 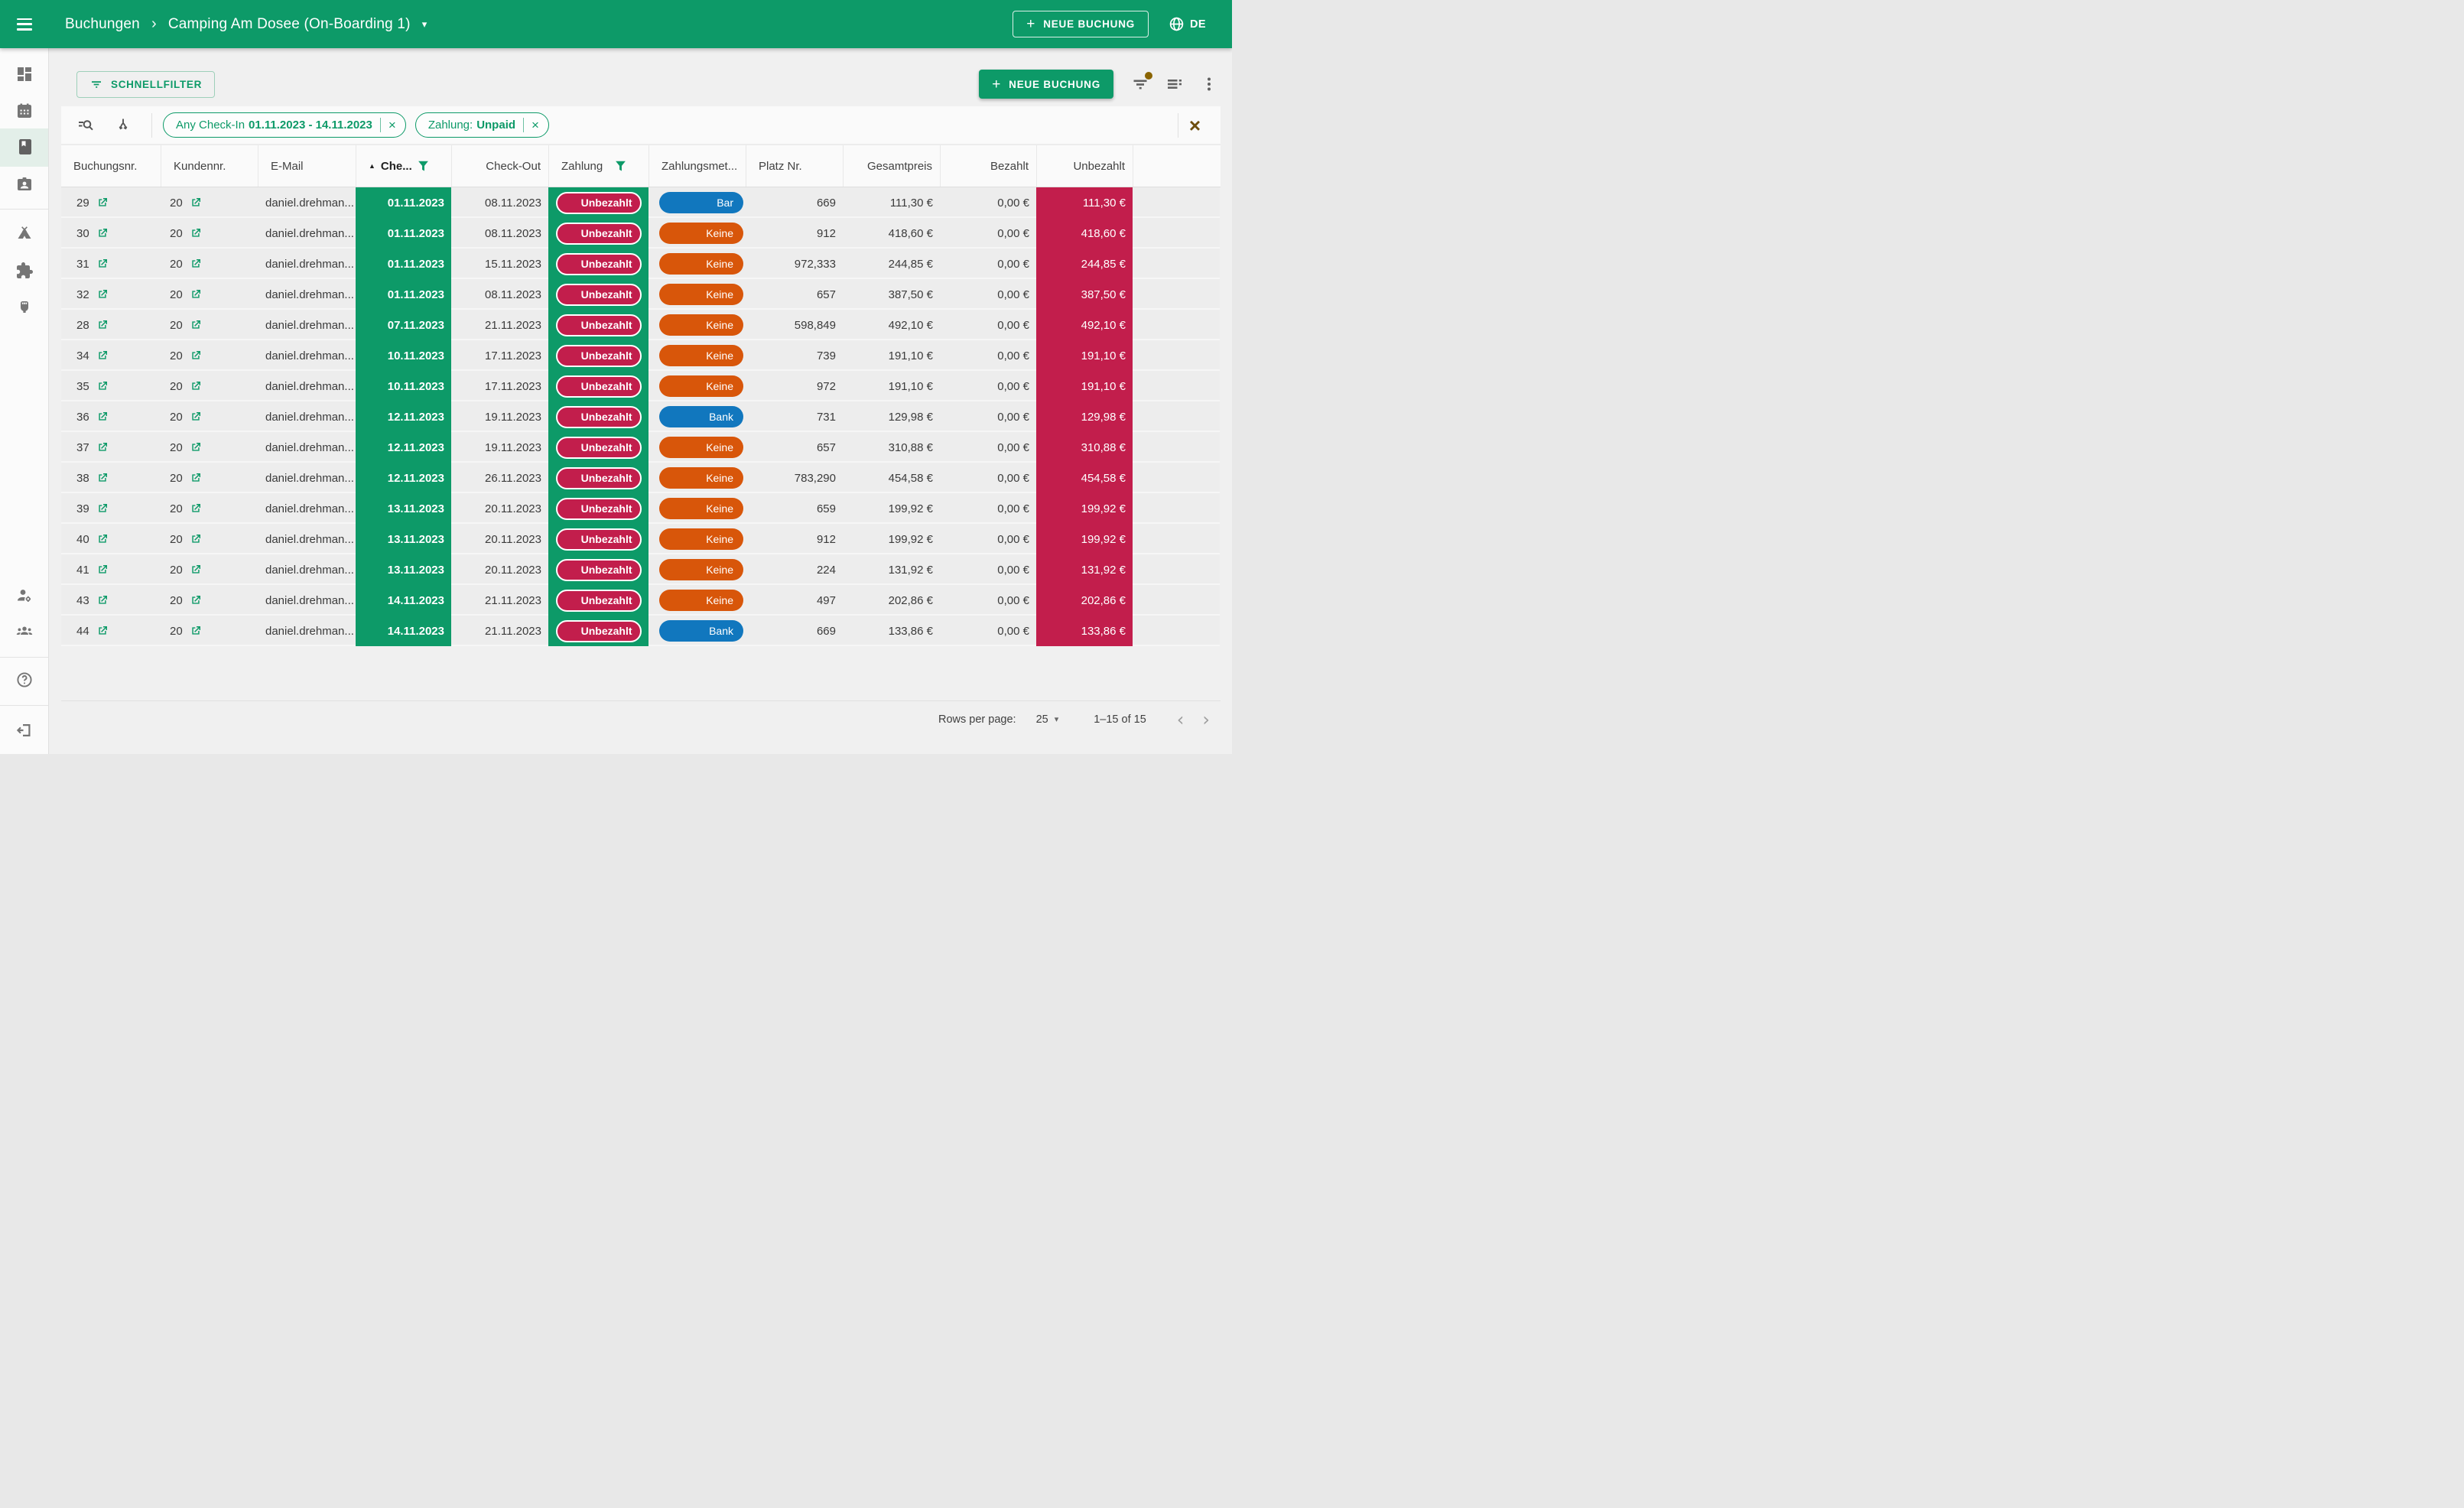 What do you see at coordinates (24, 24) in the screenshot?
I see `hamburger-menu-icon` at bounding box center [24, 24].